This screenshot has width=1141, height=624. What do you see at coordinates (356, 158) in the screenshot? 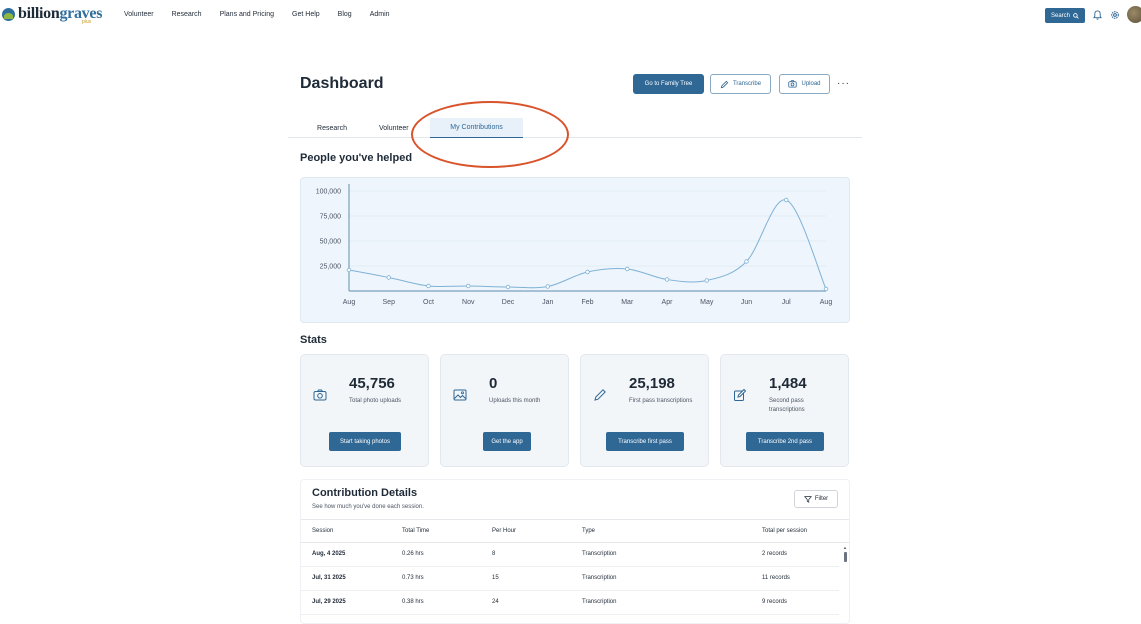
I see `people-helped-title: People you've helped` at bounding box center [356, 158].